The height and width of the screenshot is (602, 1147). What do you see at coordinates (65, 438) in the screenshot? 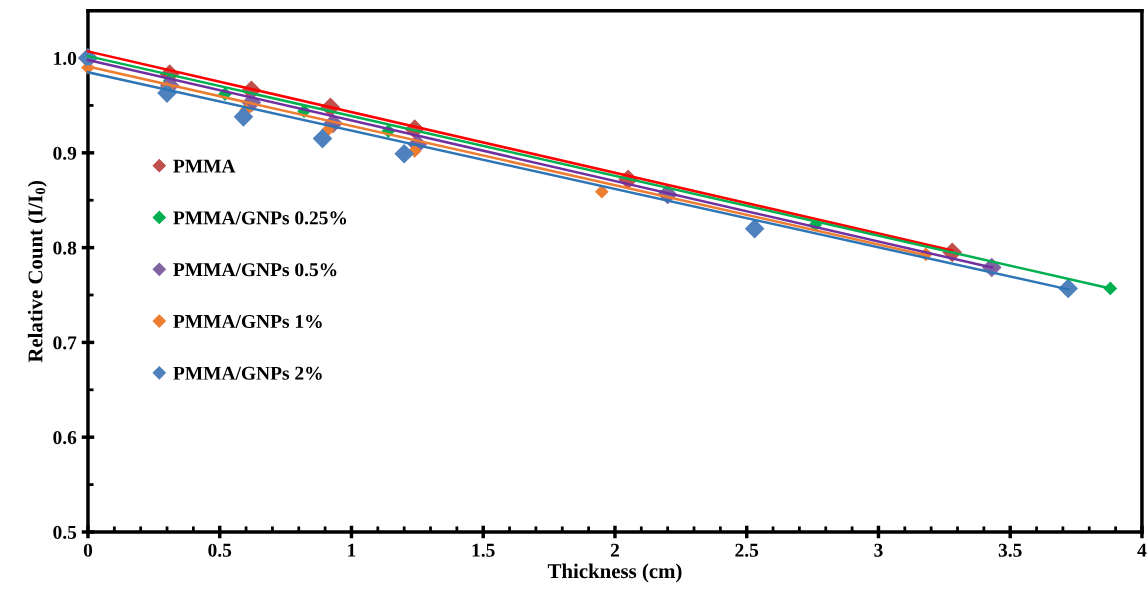
I see `y-tick-label: 0.6` at bounding box center [65, 438].